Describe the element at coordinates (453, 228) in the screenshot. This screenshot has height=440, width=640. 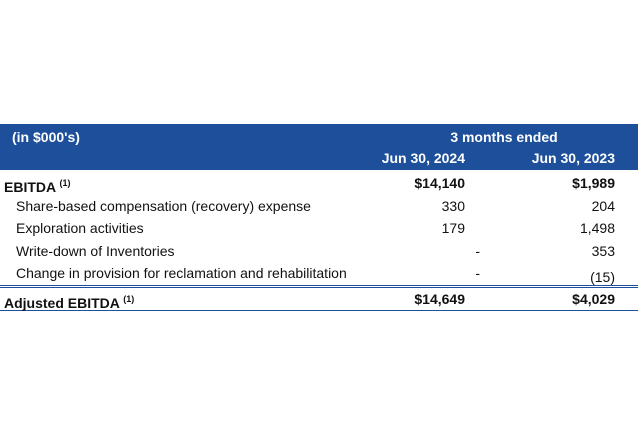
I see `value-2024: 179` at that location.